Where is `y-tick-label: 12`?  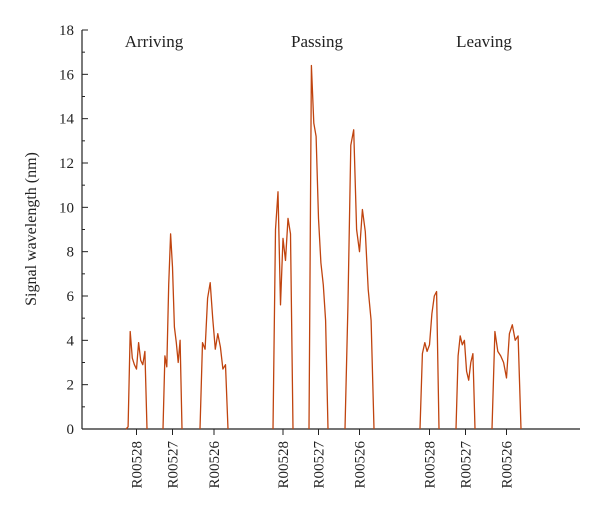 y-tick-label: 12 is located at coordinates (66, 164).